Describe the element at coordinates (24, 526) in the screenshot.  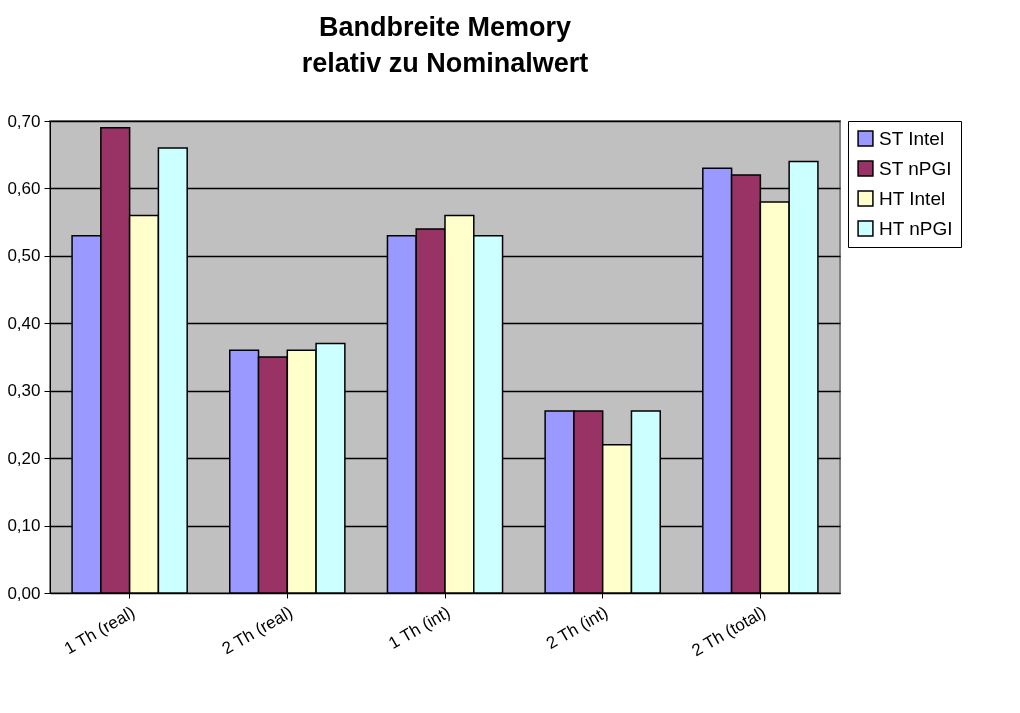
I see `y-tick-label: 0,10` at that location.